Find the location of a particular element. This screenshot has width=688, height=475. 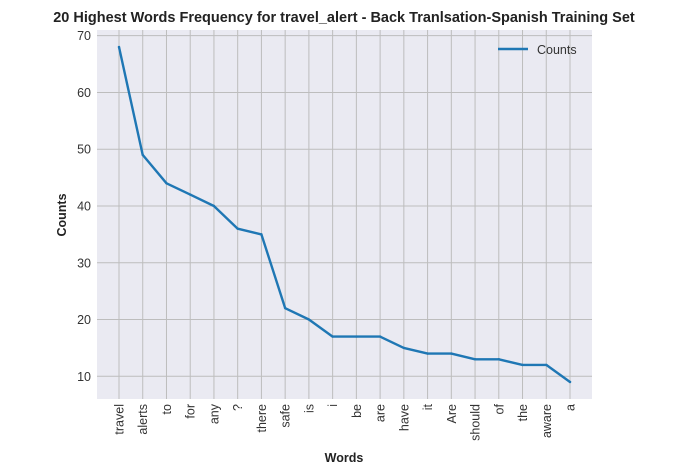

x-tick-label: Are is located at coordinates (452, 414).